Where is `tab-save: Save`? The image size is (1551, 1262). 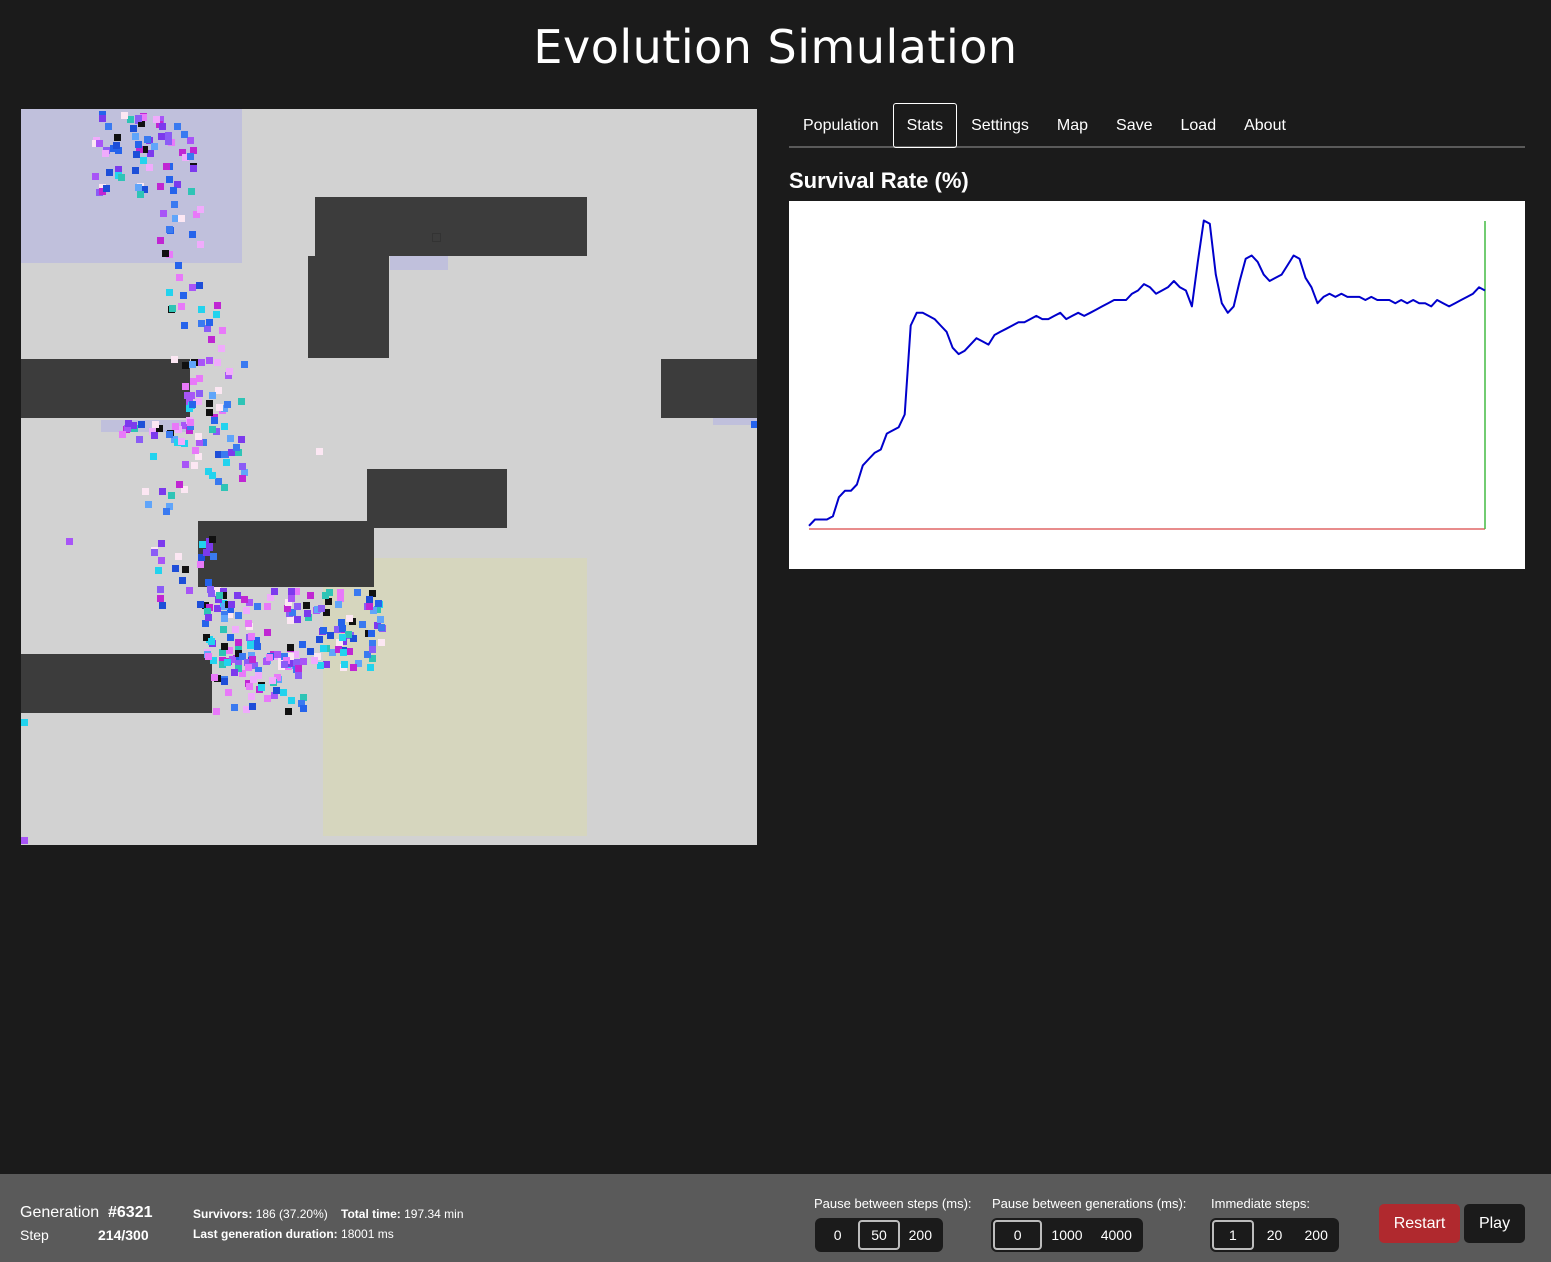
tab-save: Save is located at coordinates (1134, 125).